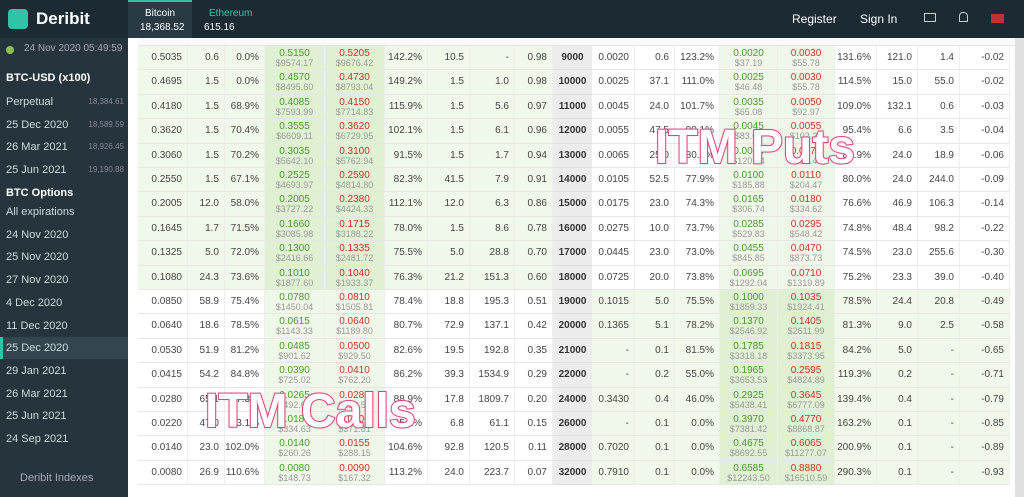  Describe the element at coordinates (206, 302) in the screenshot. I see `cell: 58.9` at that location.